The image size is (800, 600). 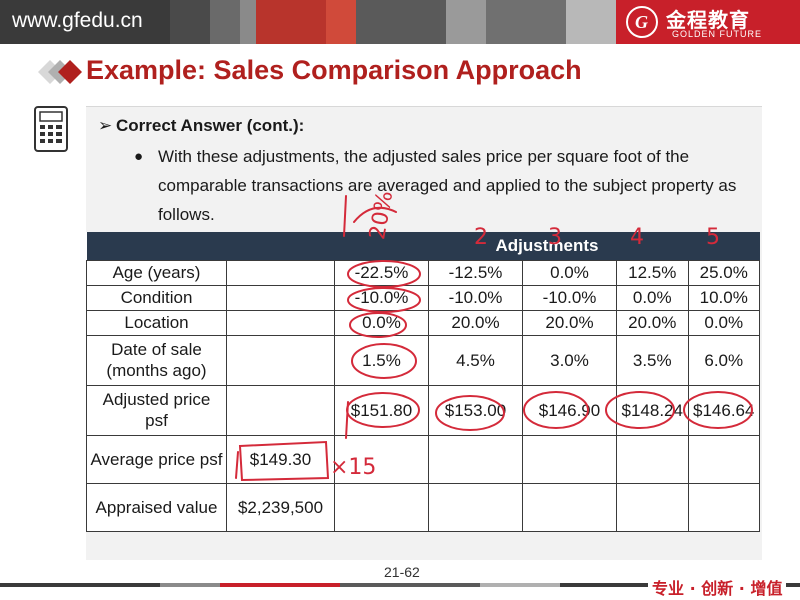 I want to click on title-diamond-icon, so click(x=60, y=72).